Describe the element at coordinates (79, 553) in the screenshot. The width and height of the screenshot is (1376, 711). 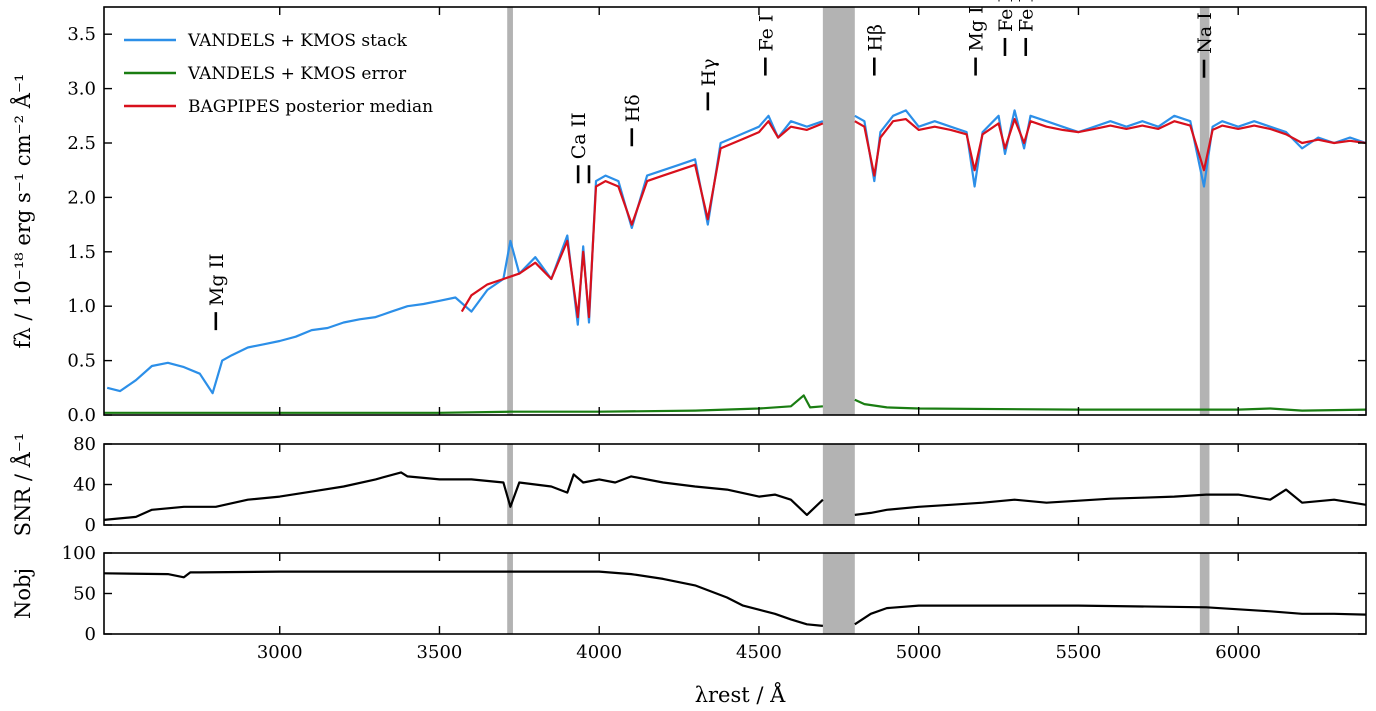
I see `y-tick-label: 100` at that location.